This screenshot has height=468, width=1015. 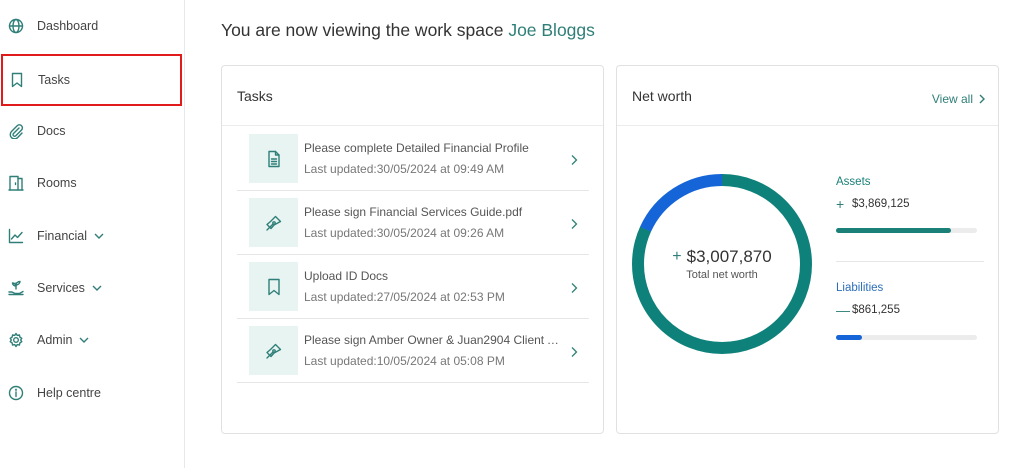 I want to click on sidebar-item-label: Rooms, so click(x=57, y=183).